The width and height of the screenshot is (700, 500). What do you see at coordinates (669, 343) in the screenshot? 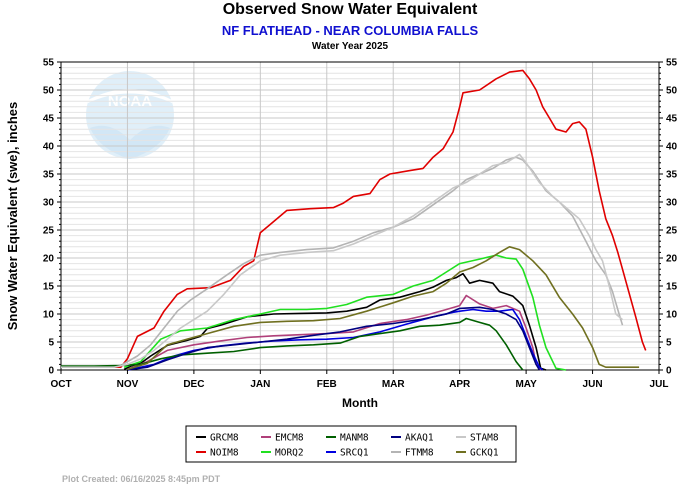
I see `y-tick-label-right: 5` at bounding box center [669, 343].